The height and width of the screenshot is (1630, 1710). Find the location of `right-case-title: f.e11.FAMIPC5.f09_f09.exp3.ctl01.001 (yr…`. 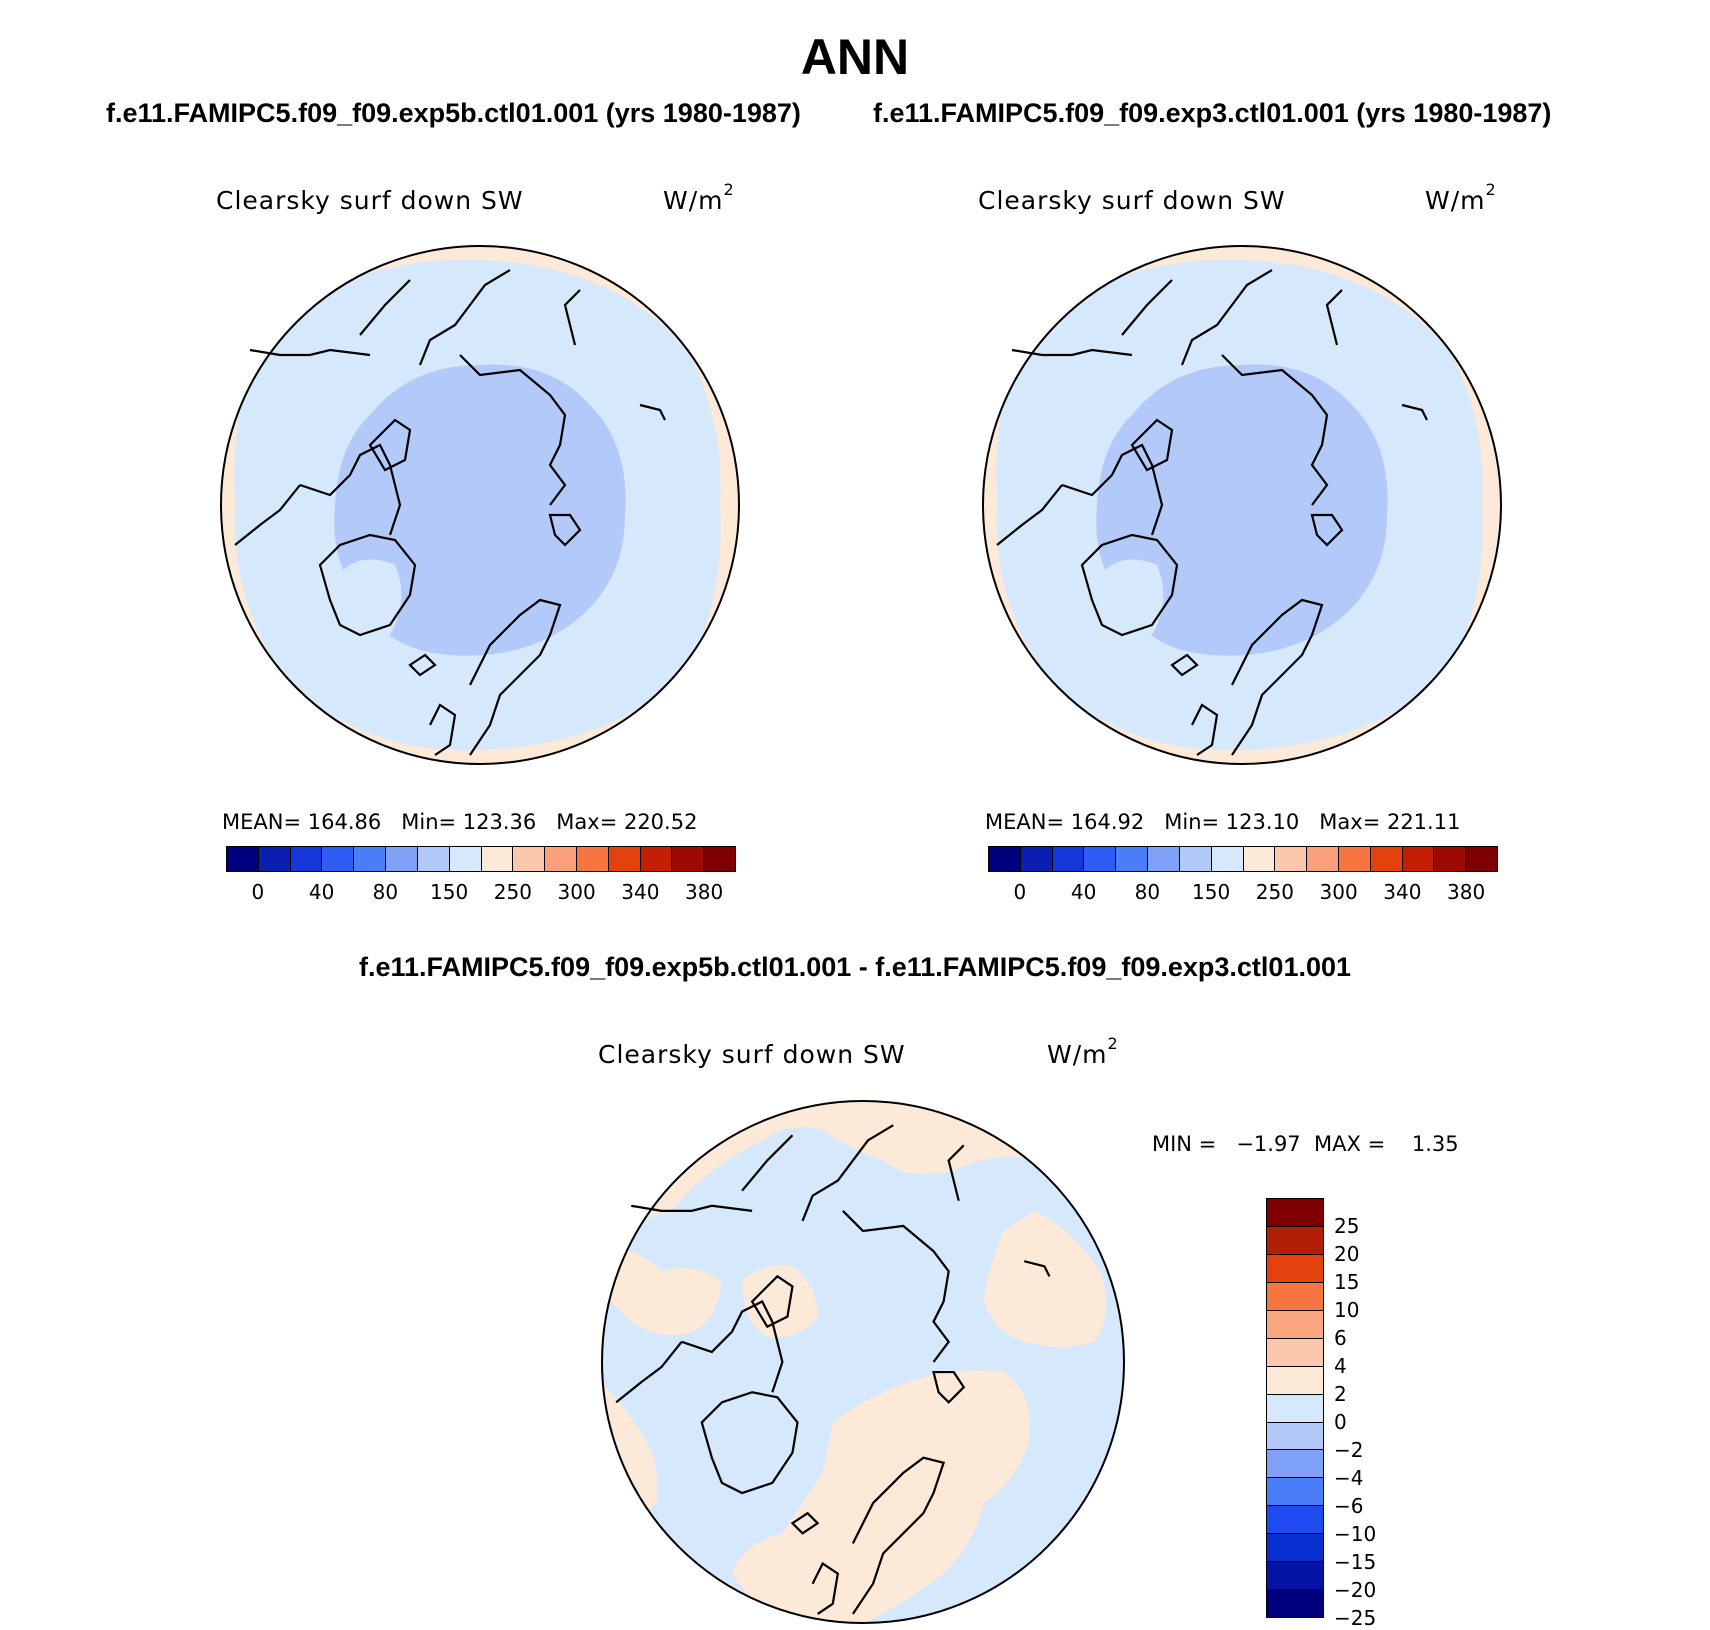

right-case-title: f.e11.FAMIPC5.f09_f09.exp3.ctl01.001 (yr… is located at coordinates (1212, 113).